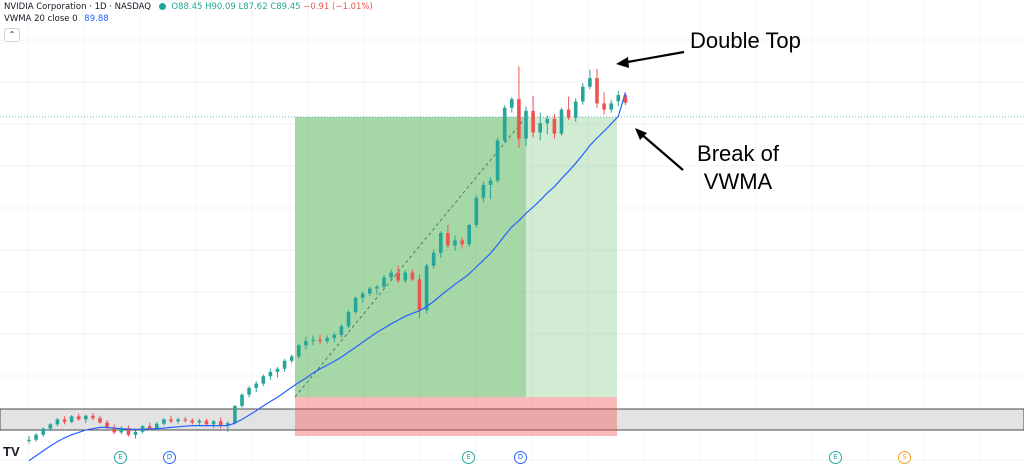 The width and height of the screenshot is (1024, 464). I want to click on tradingview-logo-icon: TV, so click(11, 451).